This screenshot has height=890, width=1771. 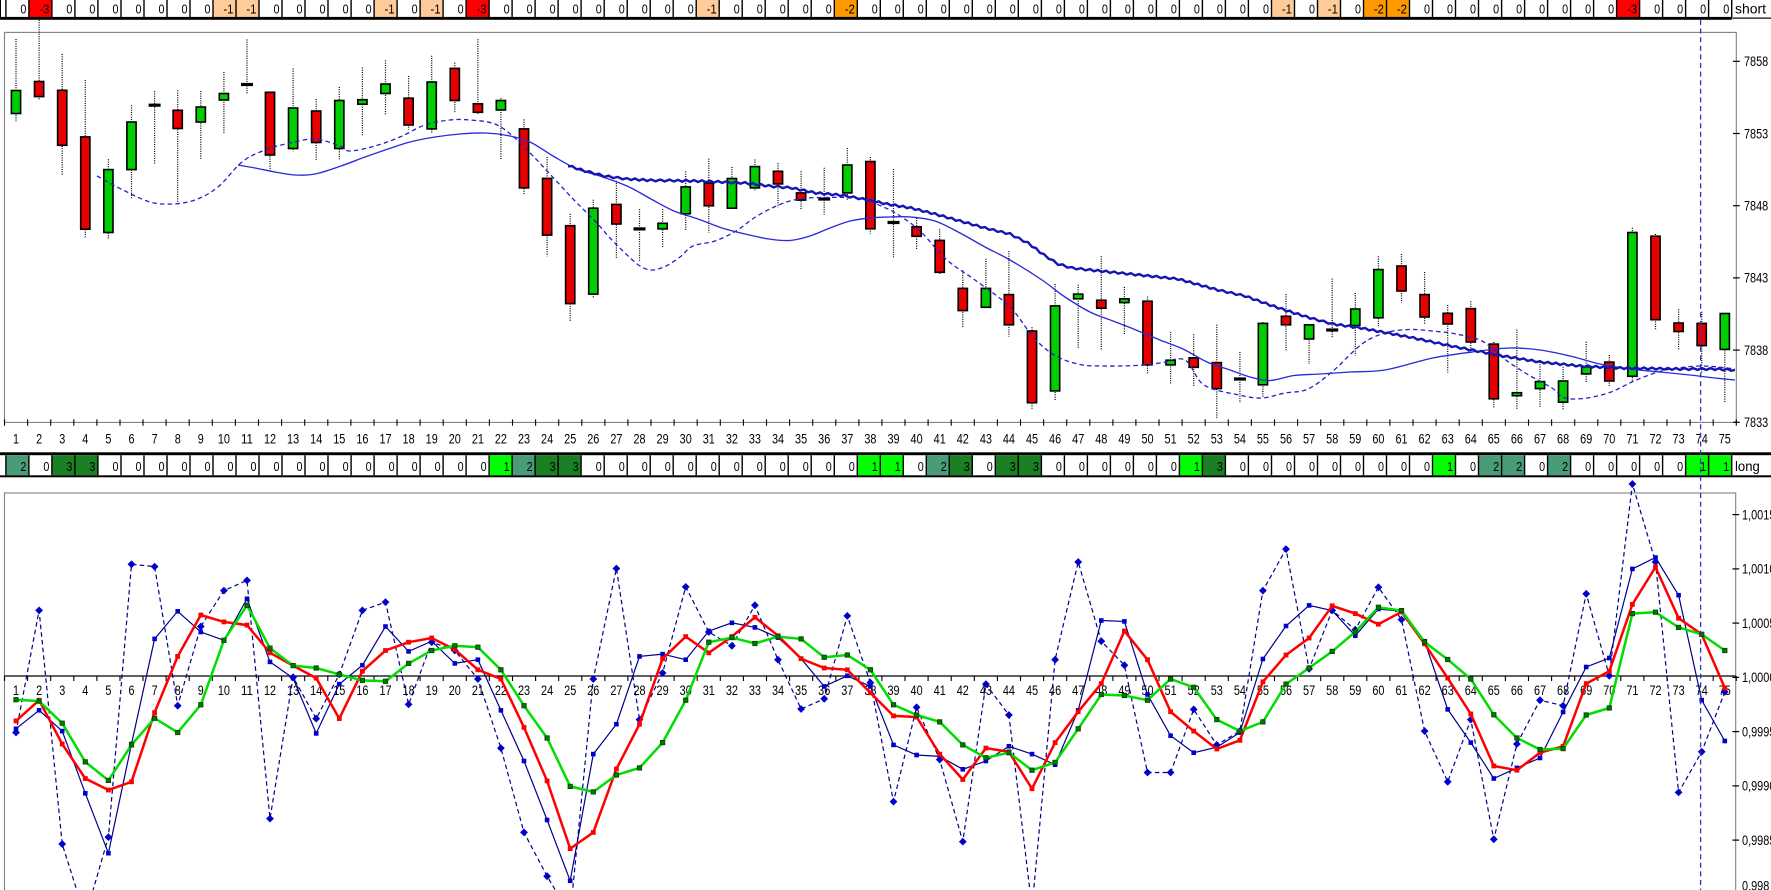 I want to click on svg-text: -2, so click(x=850, y=8).